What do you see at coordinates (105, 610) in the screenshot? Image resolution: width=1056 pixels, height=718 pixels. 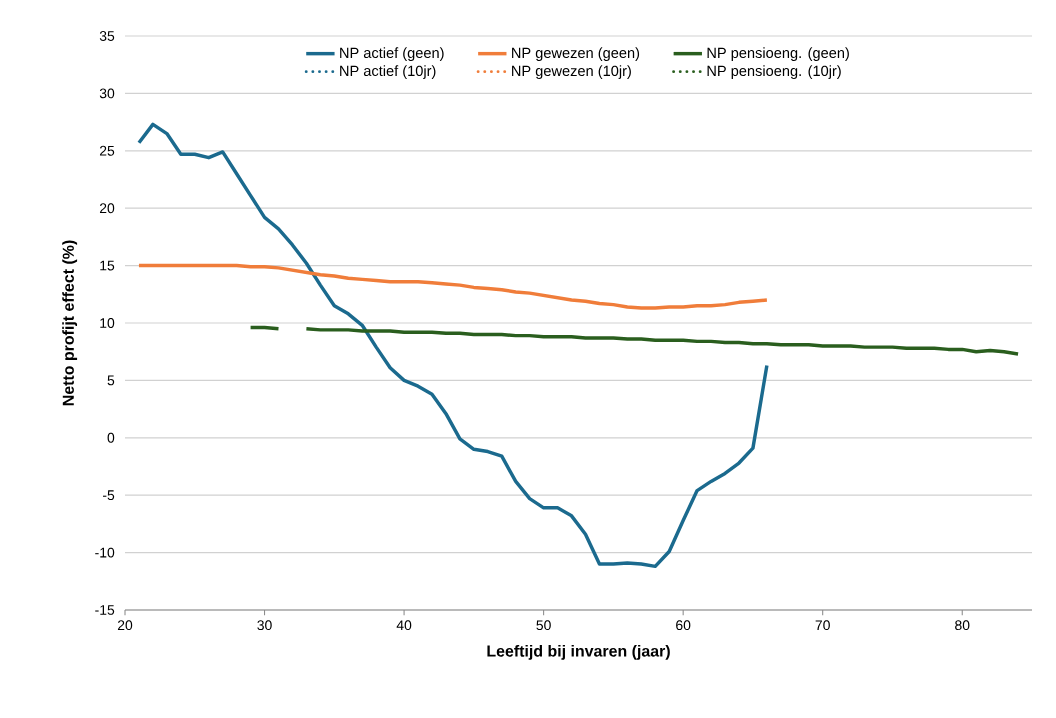 I see `y-tick-label: -15` at bounding box center [105, 610].